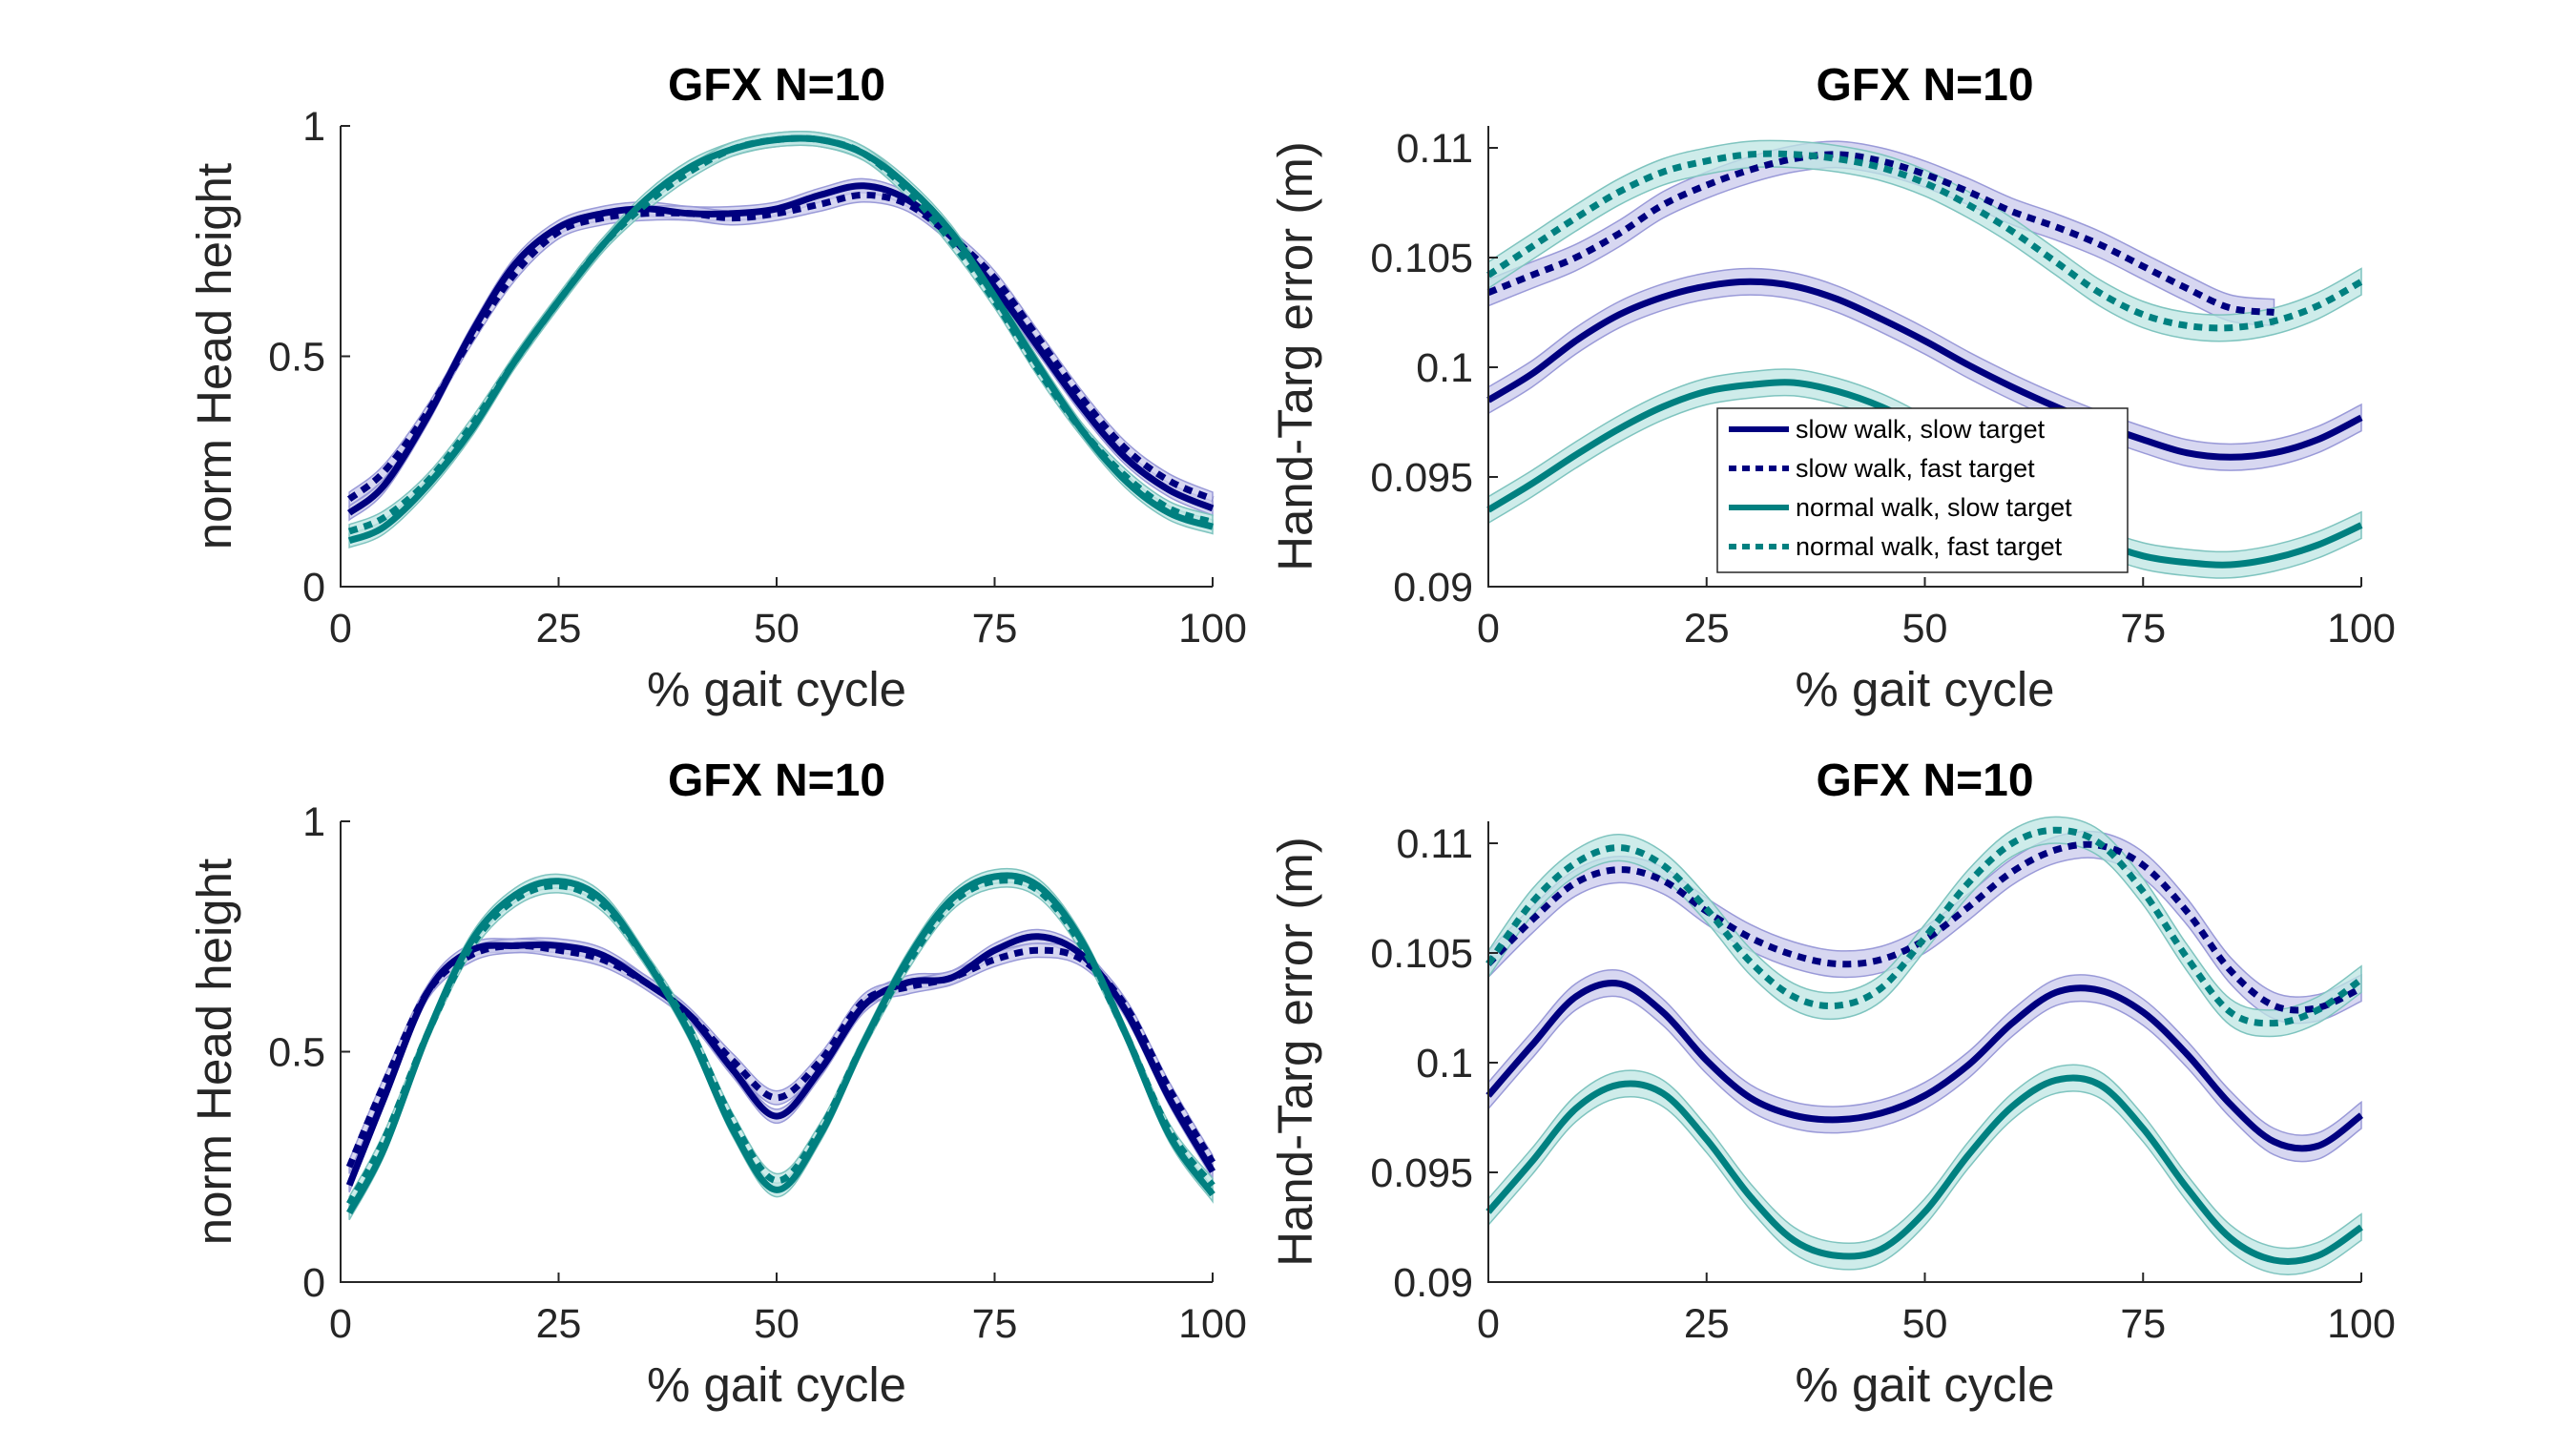 The image size is (2576, 1449). Describe the element at coordinates (1915, 468) in the screenshot. I see `legend-label-2: slow walk, fast target` at that location.